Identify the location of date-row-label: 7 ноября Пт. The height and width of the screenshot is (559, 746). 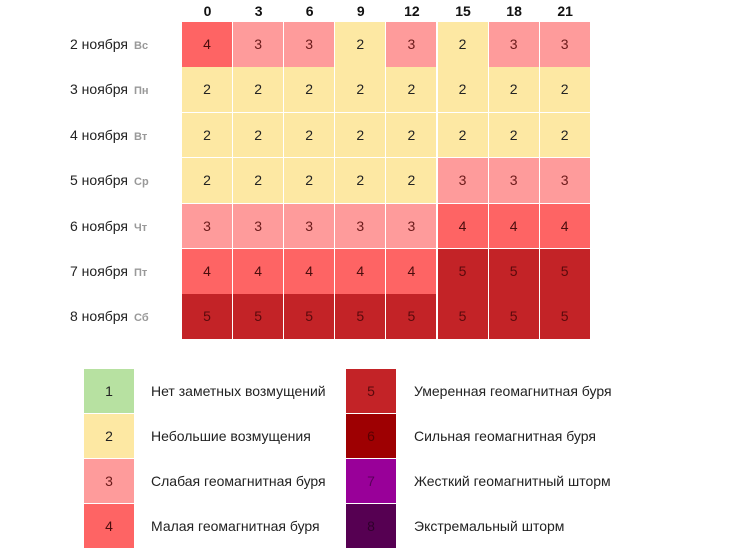
(125, 271).